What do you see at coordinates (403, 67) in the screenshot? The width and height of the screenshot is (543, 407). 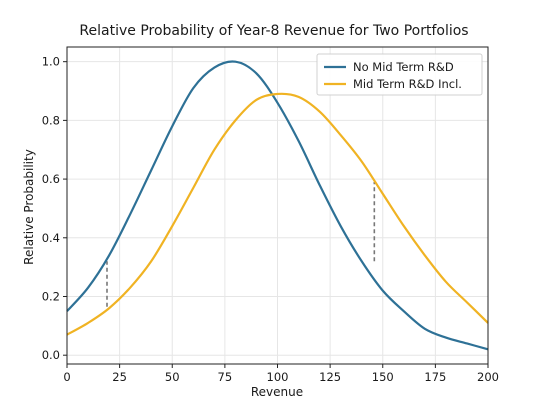 I see `legend-label: No Mid Term R&D` at bounding box center [403, 67].